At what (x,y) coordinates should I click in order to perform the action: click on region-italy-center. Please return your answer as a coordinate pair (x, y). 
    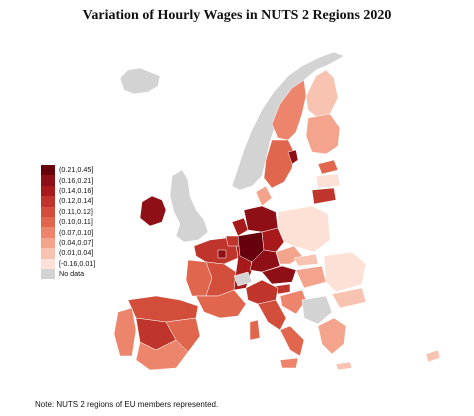
    Looking at the image, I should click on (272, 315).